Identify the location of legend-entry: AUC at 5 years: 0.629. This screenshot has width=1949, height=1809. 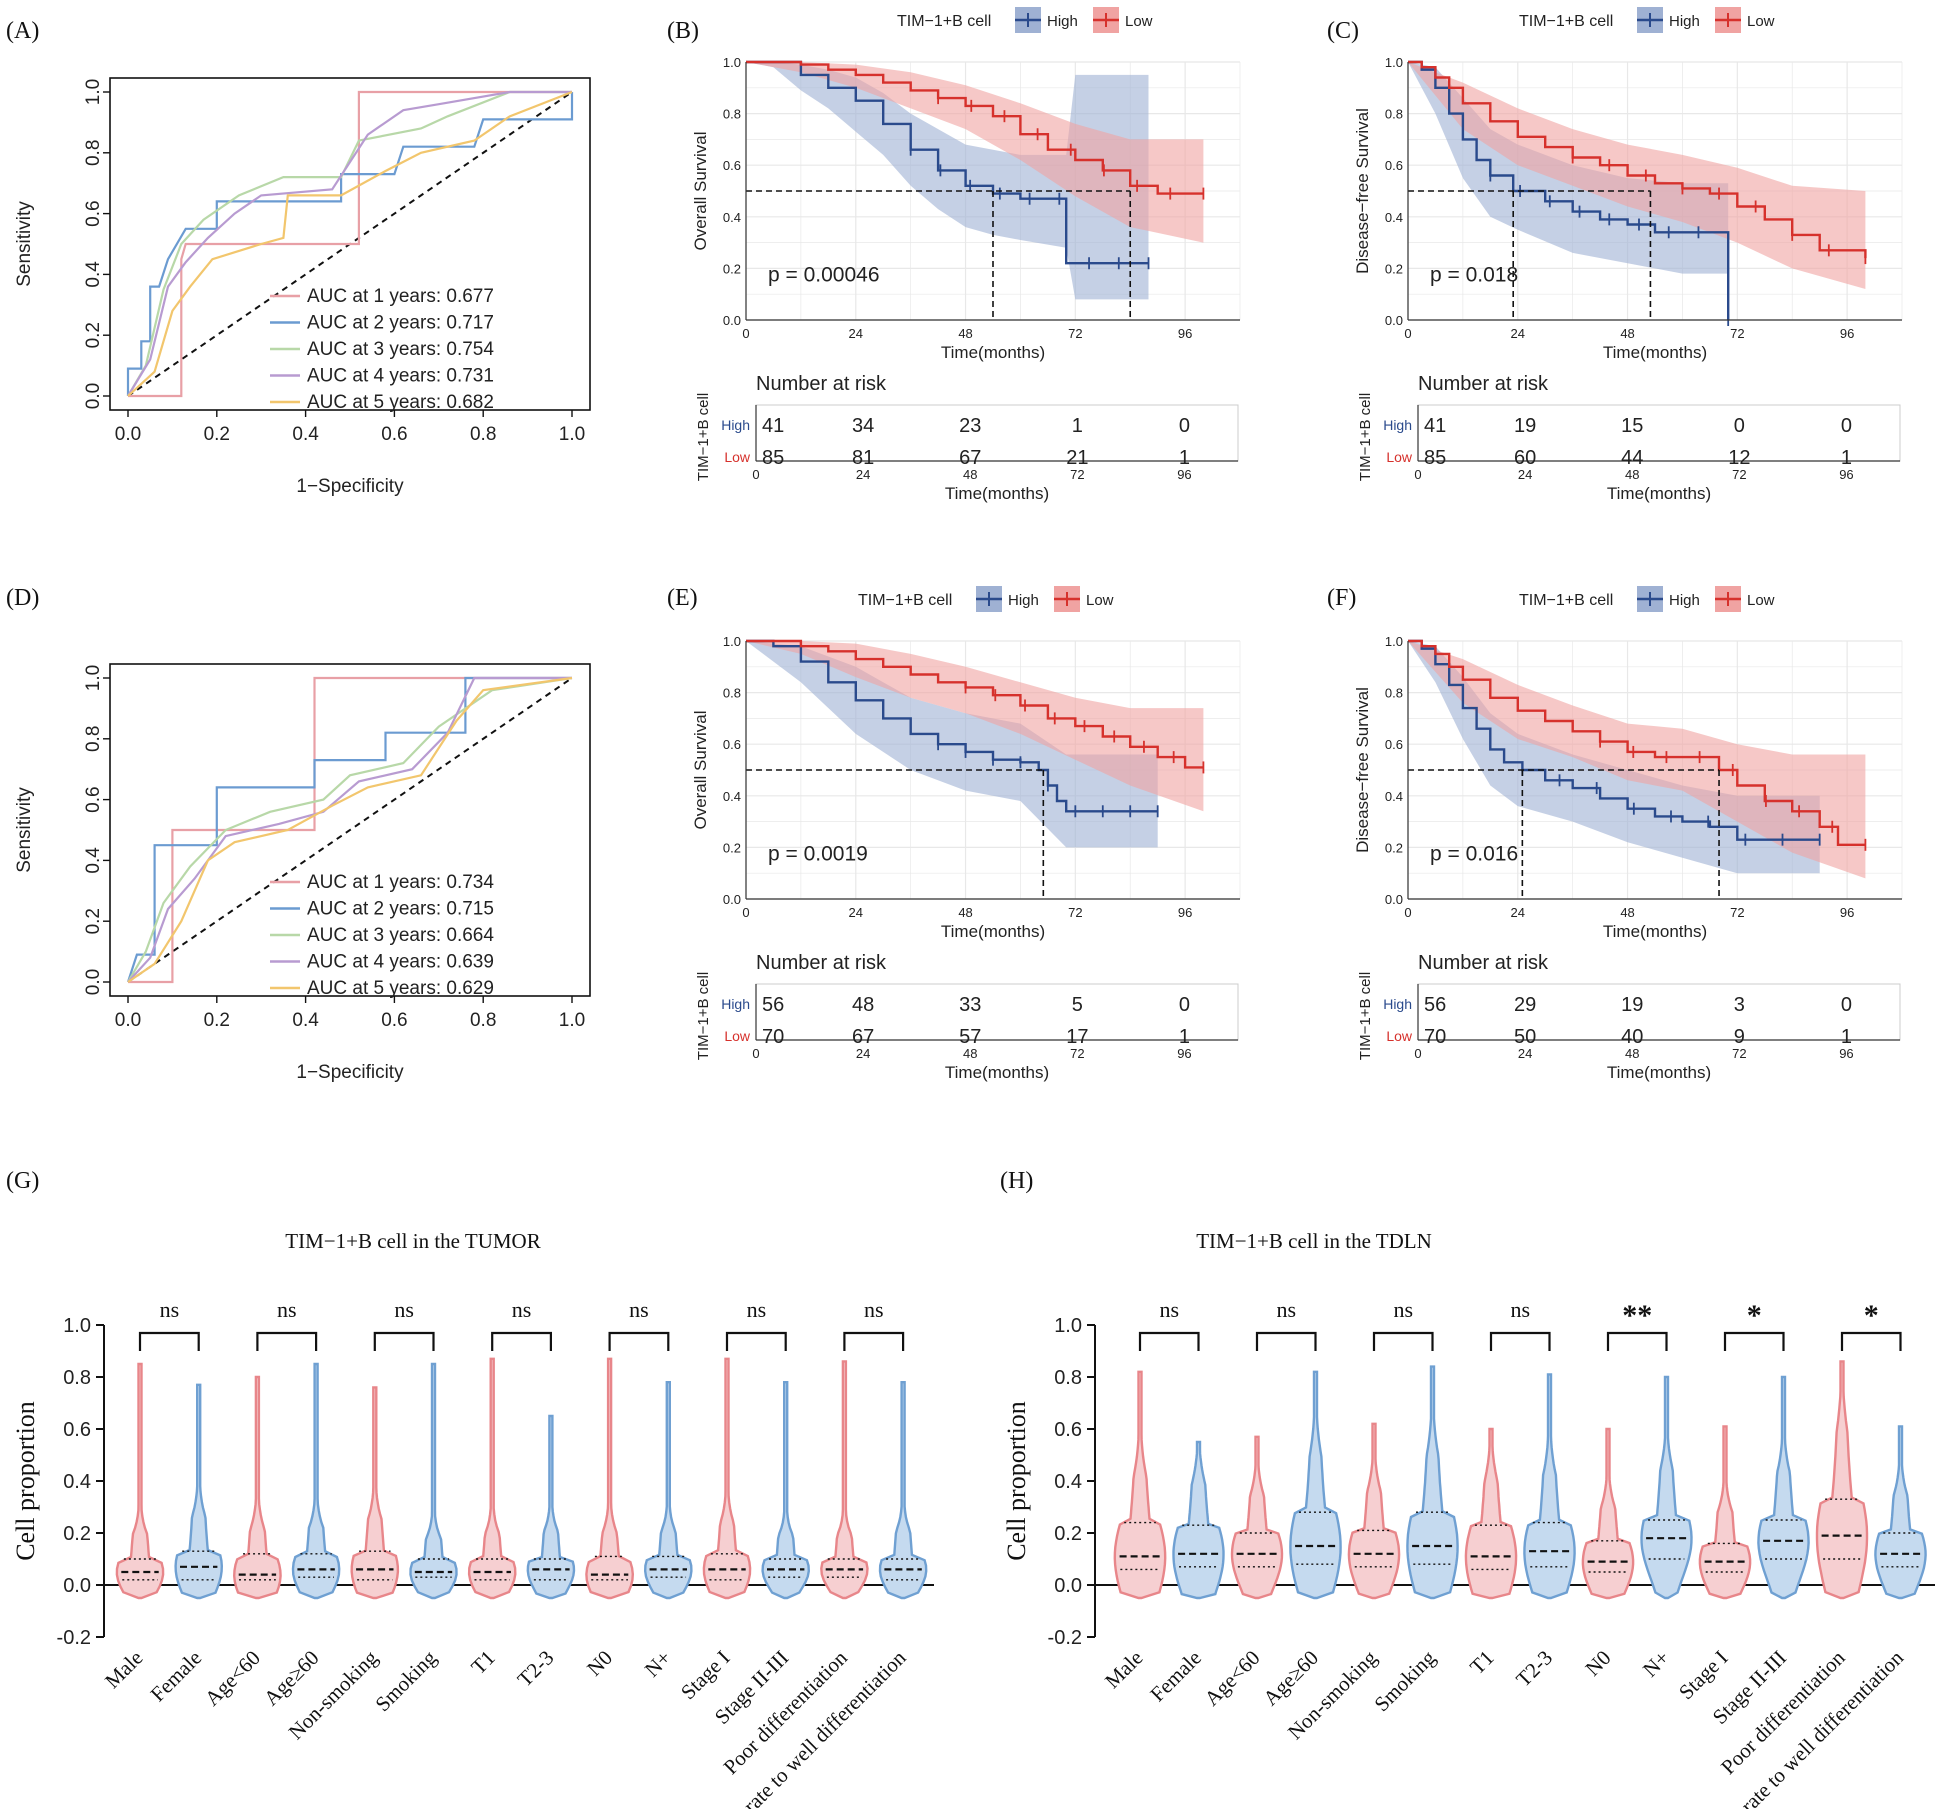
(400, 988).